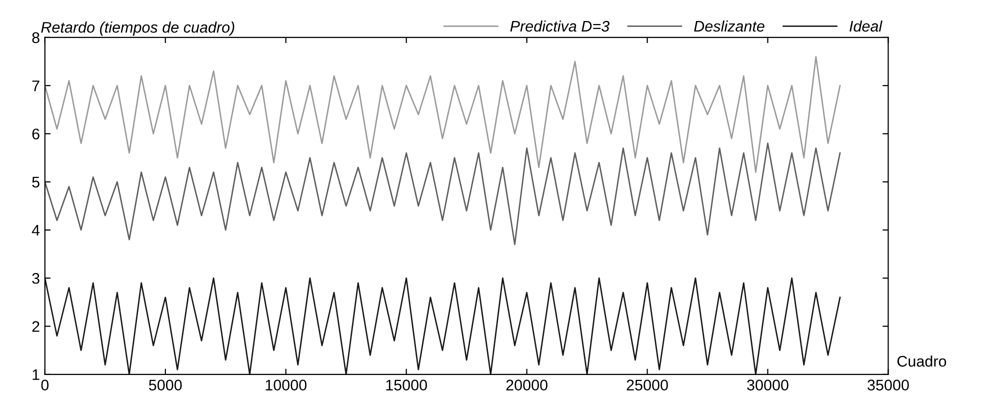  Describe the element at coordinates (406, 385) in the screenshot. I see `x-tick-label: 15000` at that location.